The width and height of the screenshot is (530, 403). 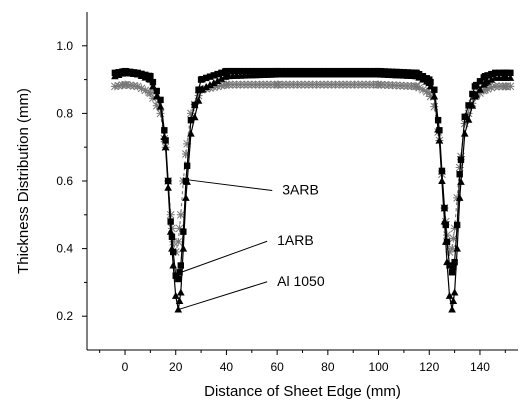 What do you see at coordinates (64, 181) in the screenshot?
I see `y-tick-label: 0.6` at bounding box center [64, 181].